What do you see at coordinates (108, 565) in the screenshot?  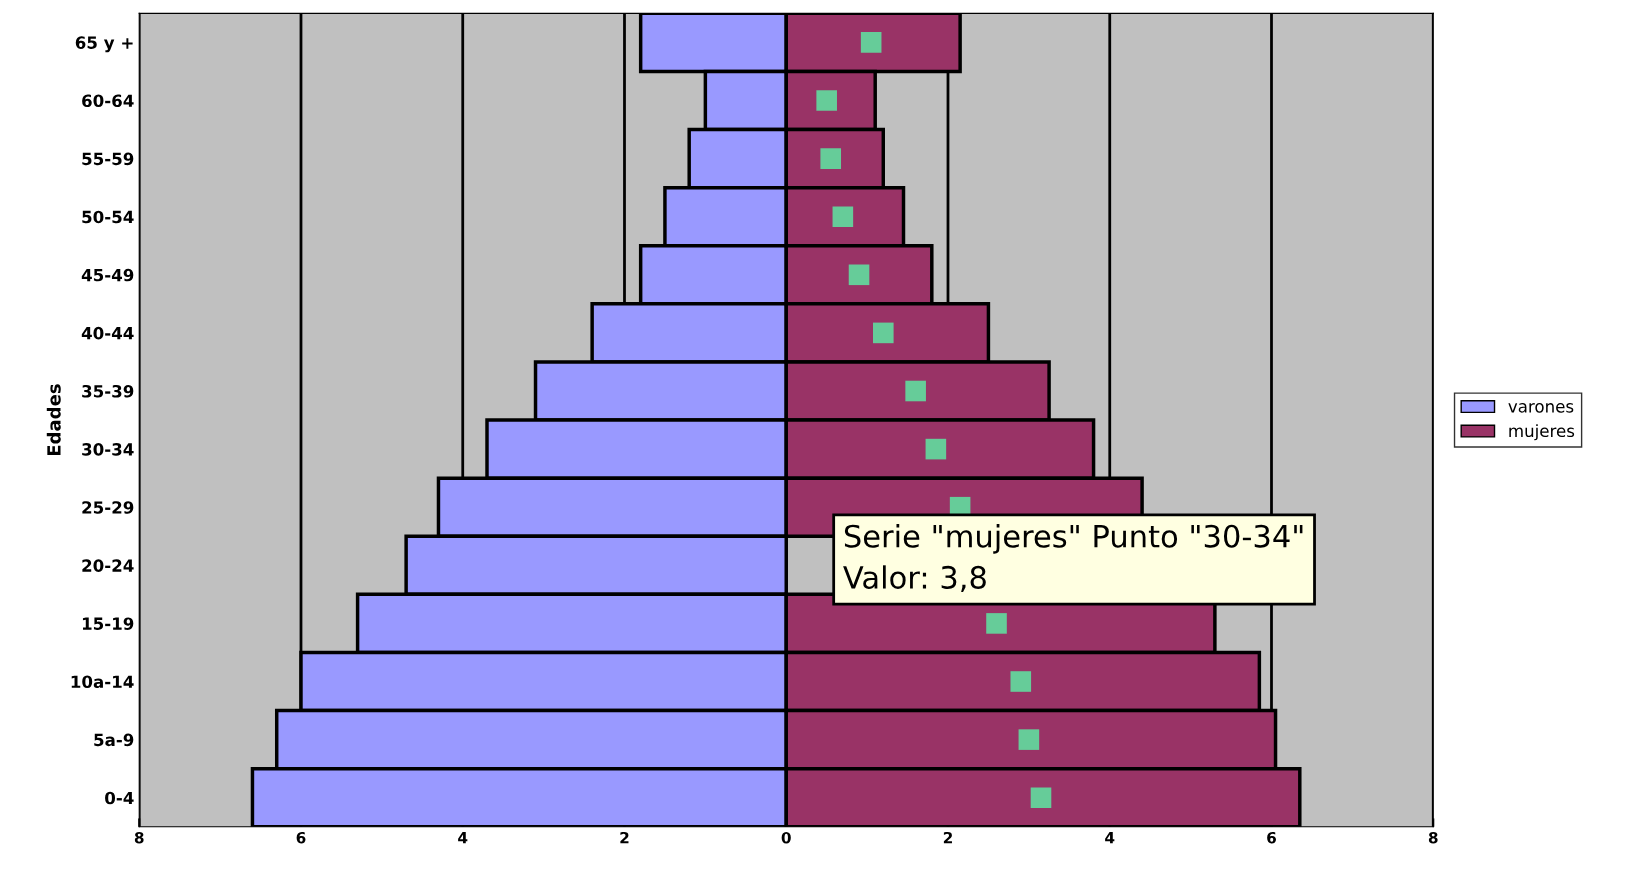 I see `y-tick-label: 20-24` at bounding box center [108, 565].